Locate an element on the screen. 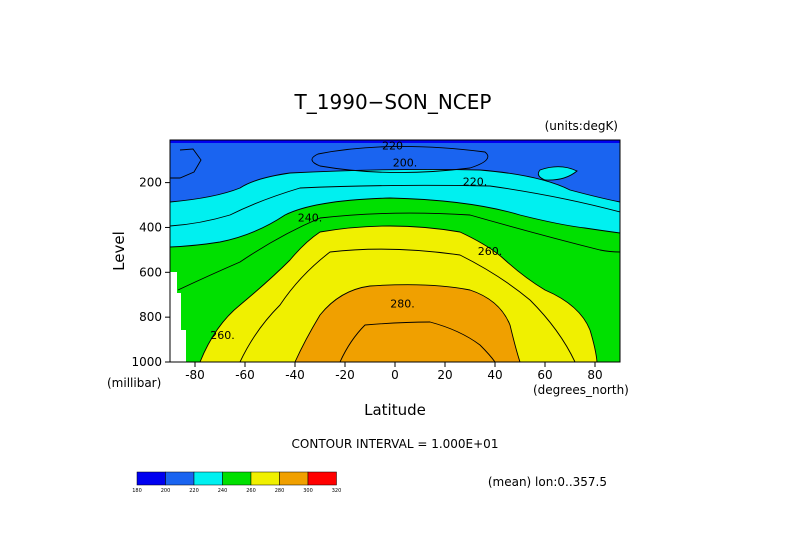 This screenshot has width=789, height=558. units-label: (units:degK) is located at coordinates (581, 126).